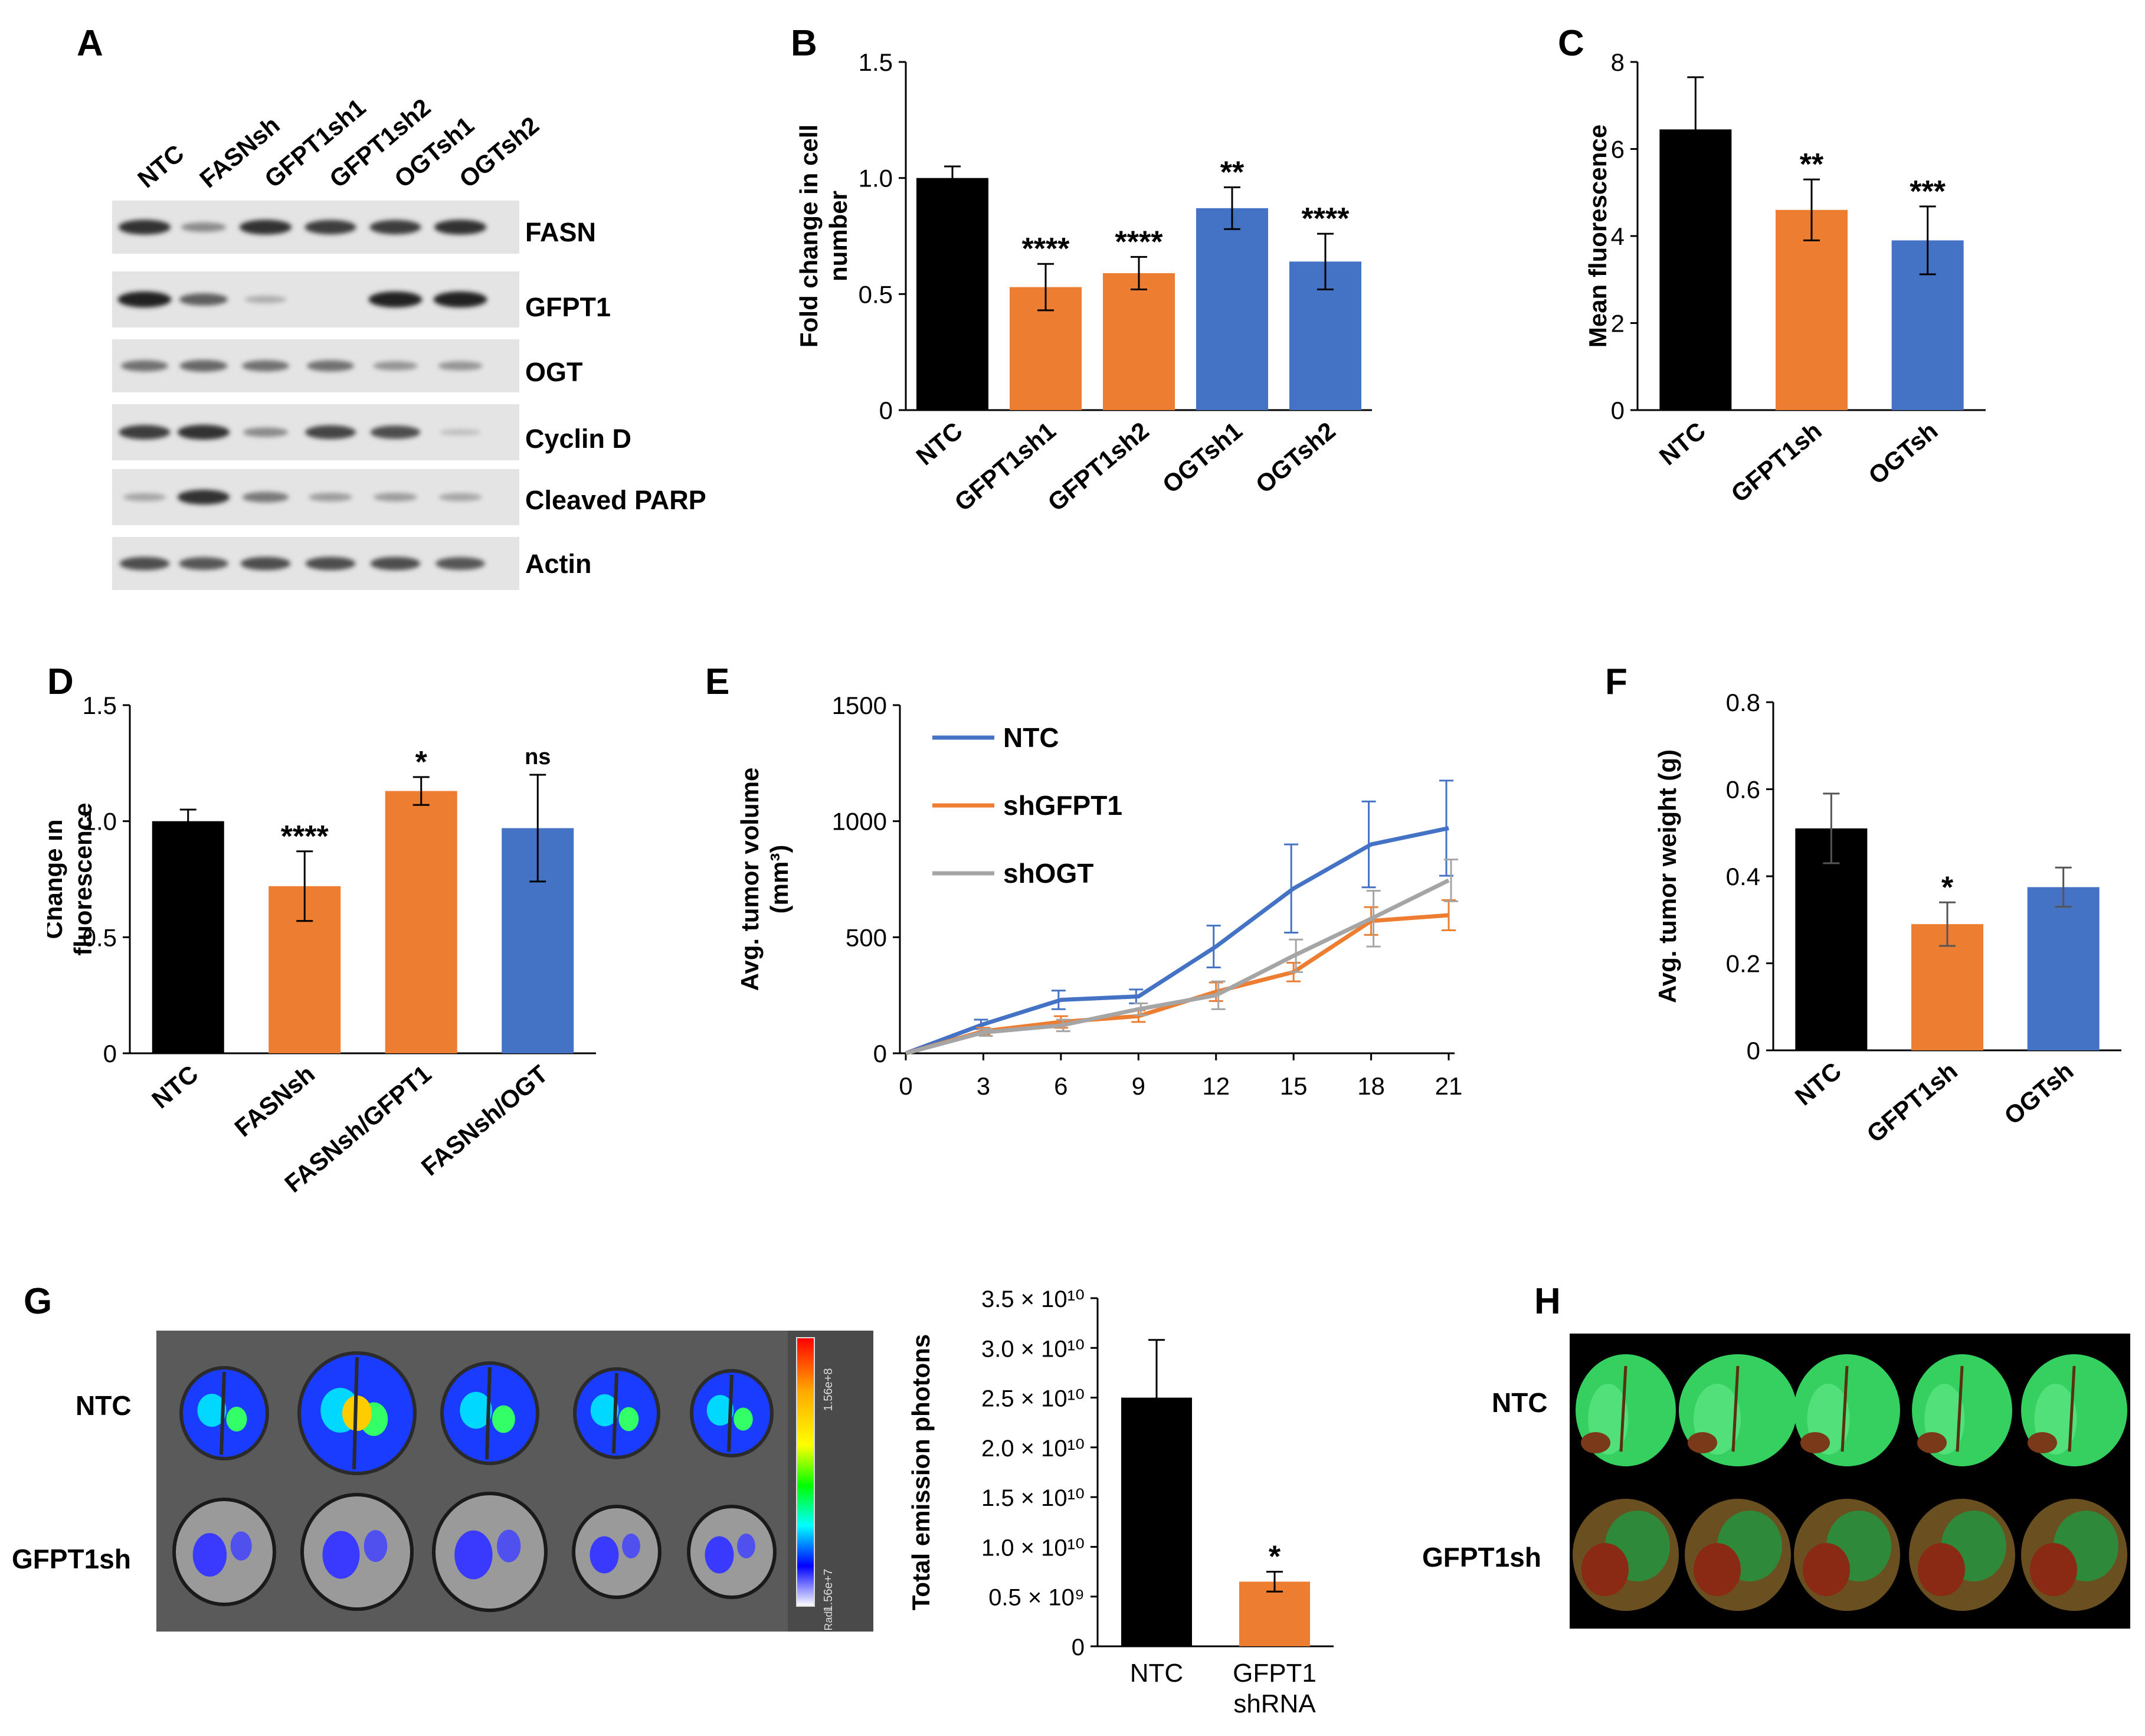 This screenshot has width=2145, height=1736. I want to click on color-scale-max: 1.56e+8, so click(828, 1389).